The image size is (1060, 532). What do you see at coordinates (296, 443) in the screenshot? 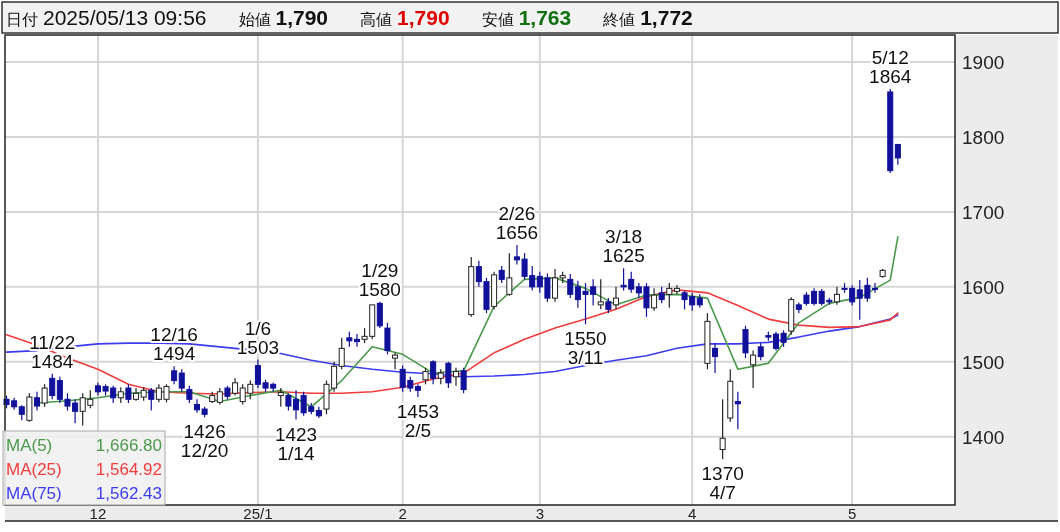
I see `note: 1423 1/14` at bounding box center [296, 443].